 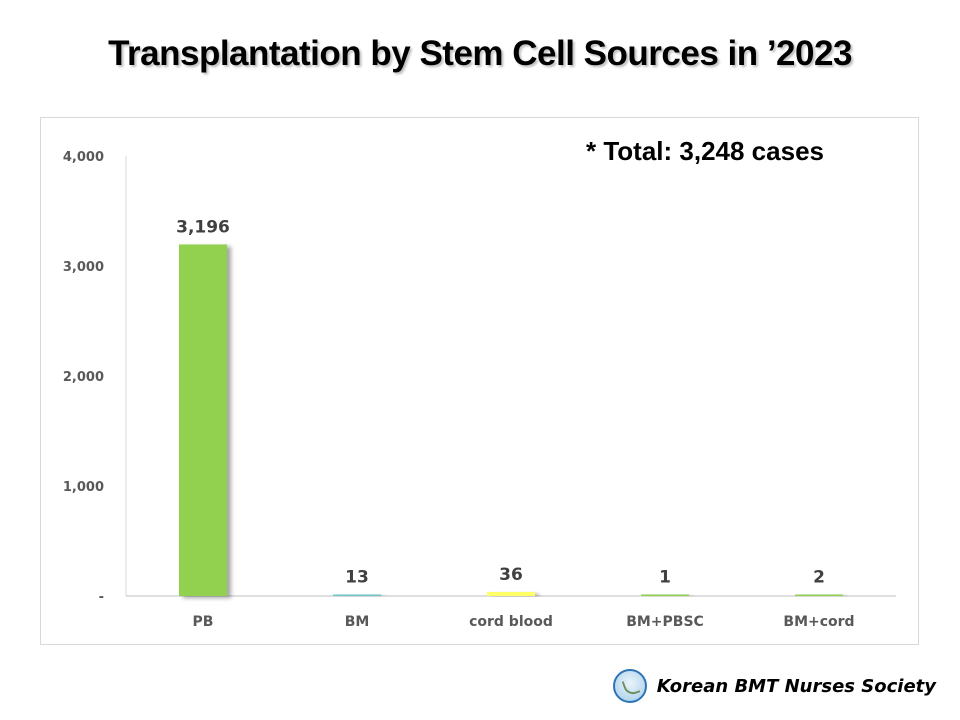 What do you see at coordinates (83, 377) in the screenshot?
I see `y-tick-label: 2,000` at bounding box center [83, 377].